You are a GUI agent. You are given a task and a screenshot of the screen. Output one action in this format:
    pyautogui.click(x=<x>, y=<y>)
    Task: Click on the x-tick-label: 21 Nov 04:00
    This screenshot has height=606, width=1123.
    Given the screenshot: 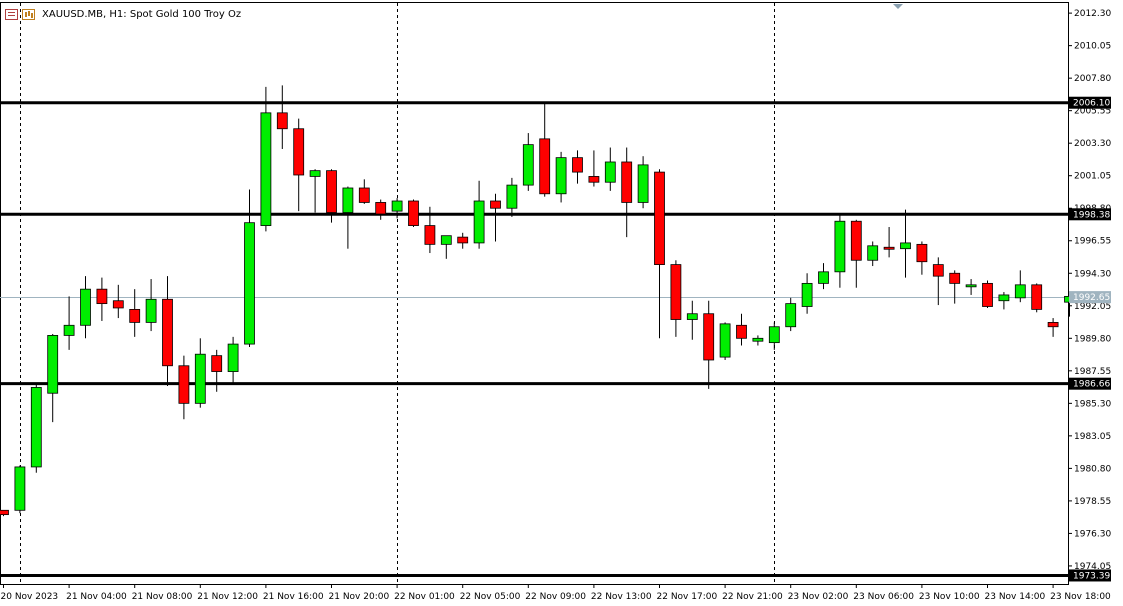 What is the action you would take?
    pyautogui.click(x=96, y=597)
    